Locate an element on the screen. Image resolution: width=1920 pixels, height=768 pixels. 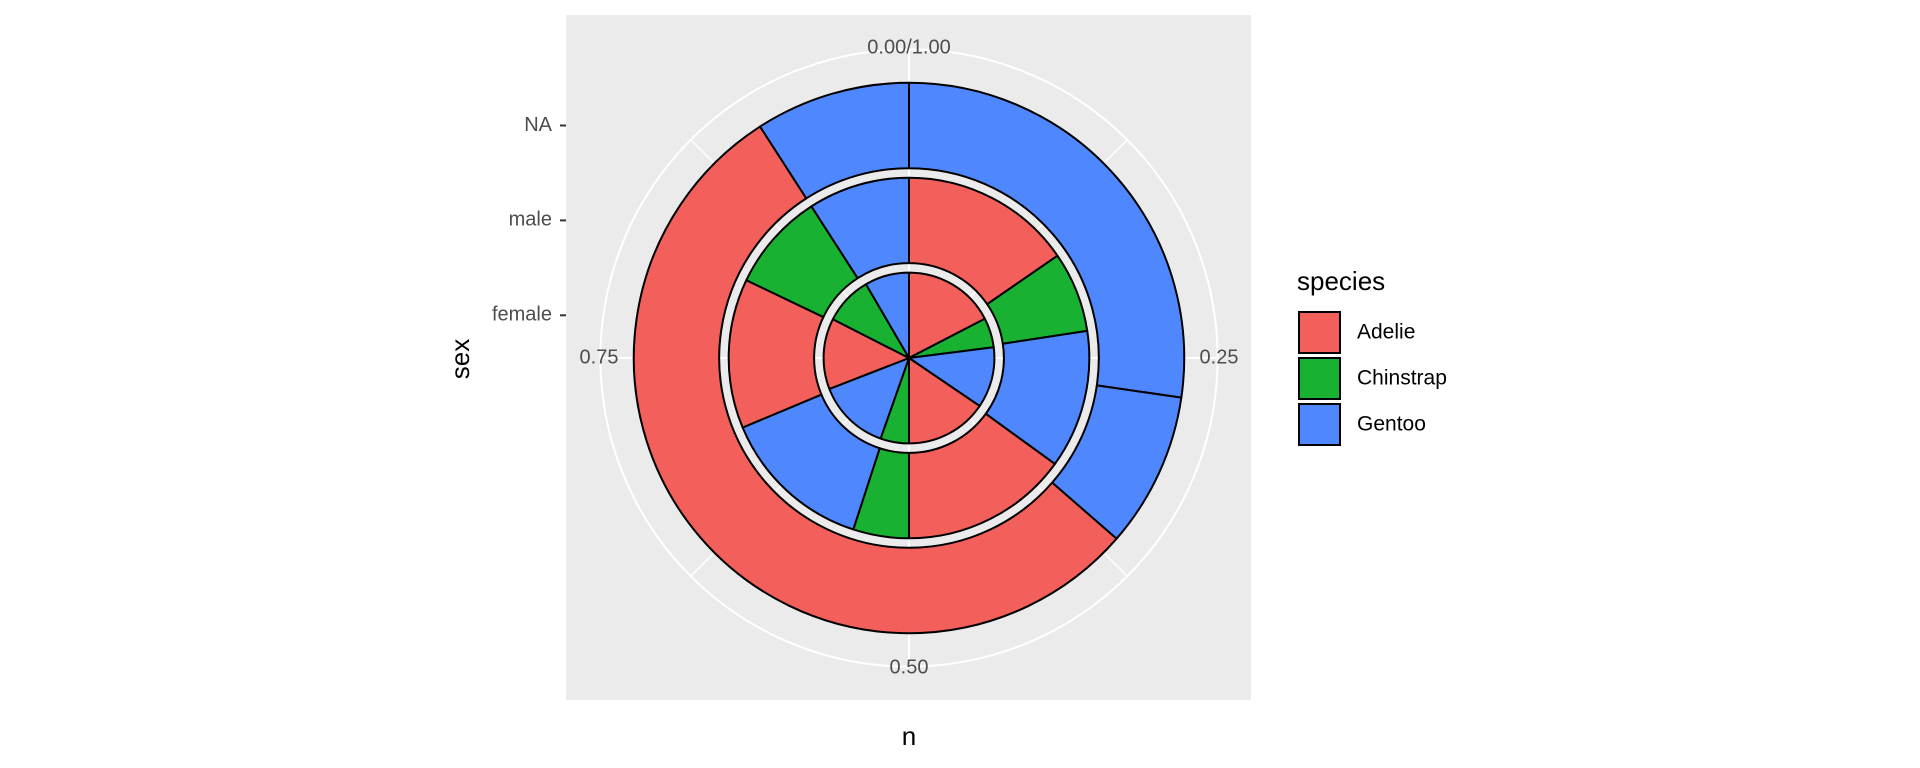
theta-tick-label: 0.50 is located at coordinates (909, 667).